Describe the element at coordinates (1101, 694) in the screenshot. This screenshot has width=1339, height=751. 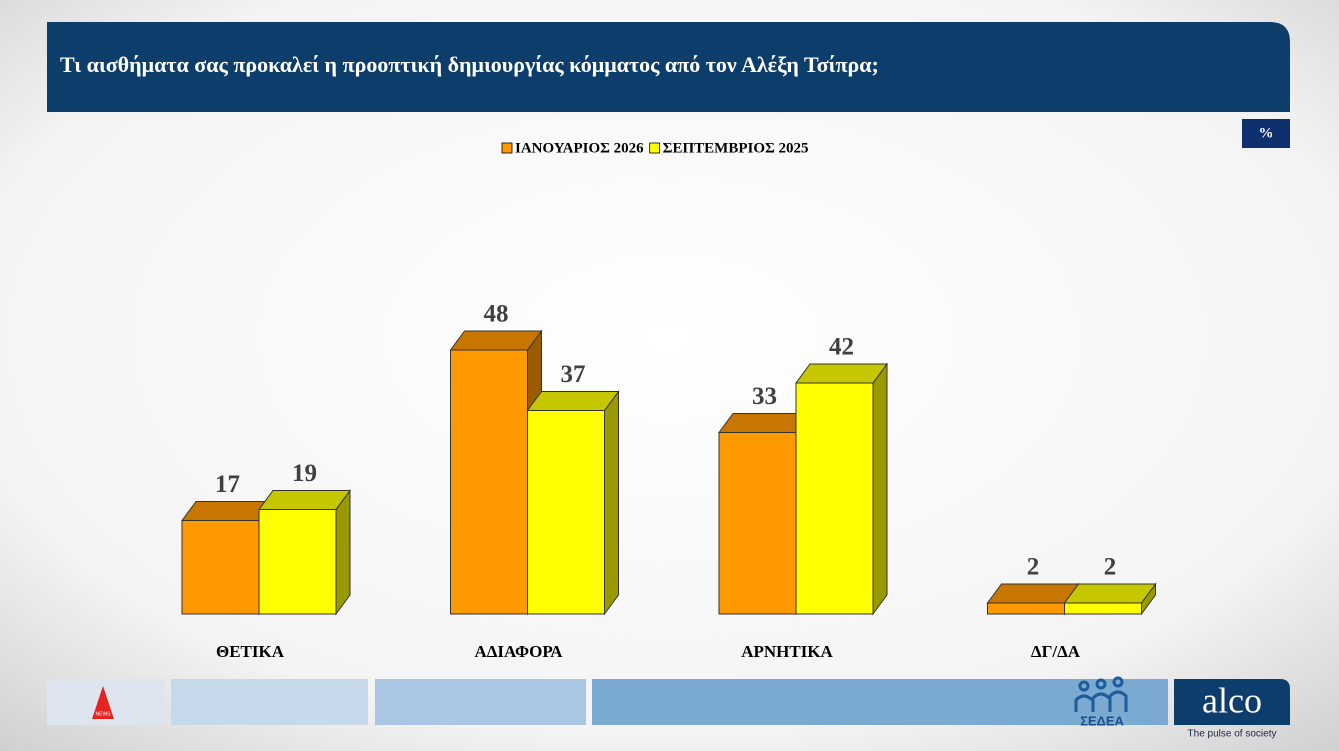
I see `sedea-icon` at that location.